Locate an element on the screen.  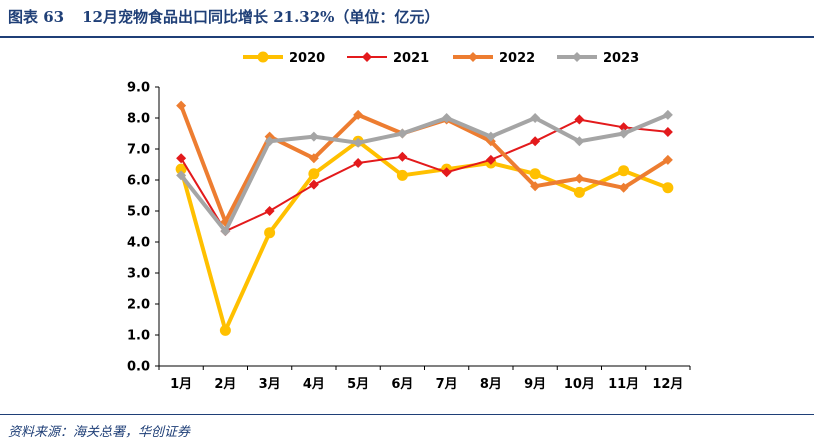
chart-legend: 2020 2021 2022 2023 is located at coordinates (441, 58).